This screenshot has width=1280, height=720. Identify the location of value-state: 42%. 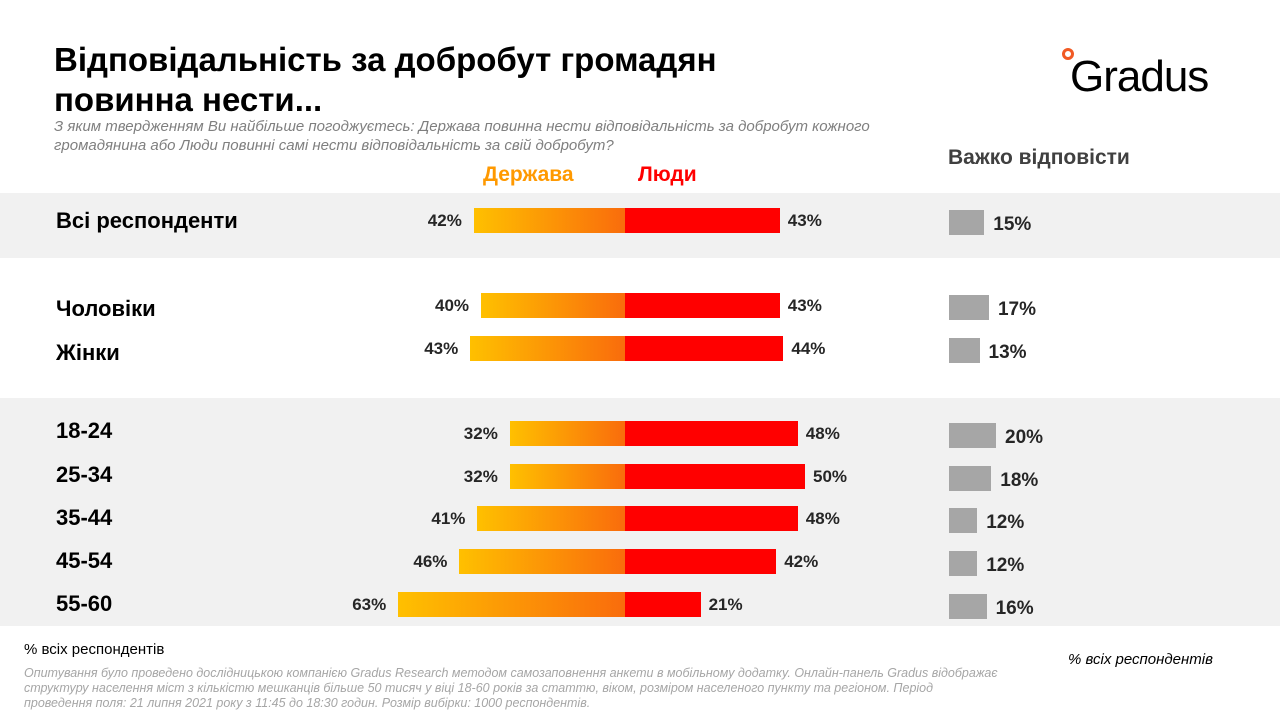
(444, 220).